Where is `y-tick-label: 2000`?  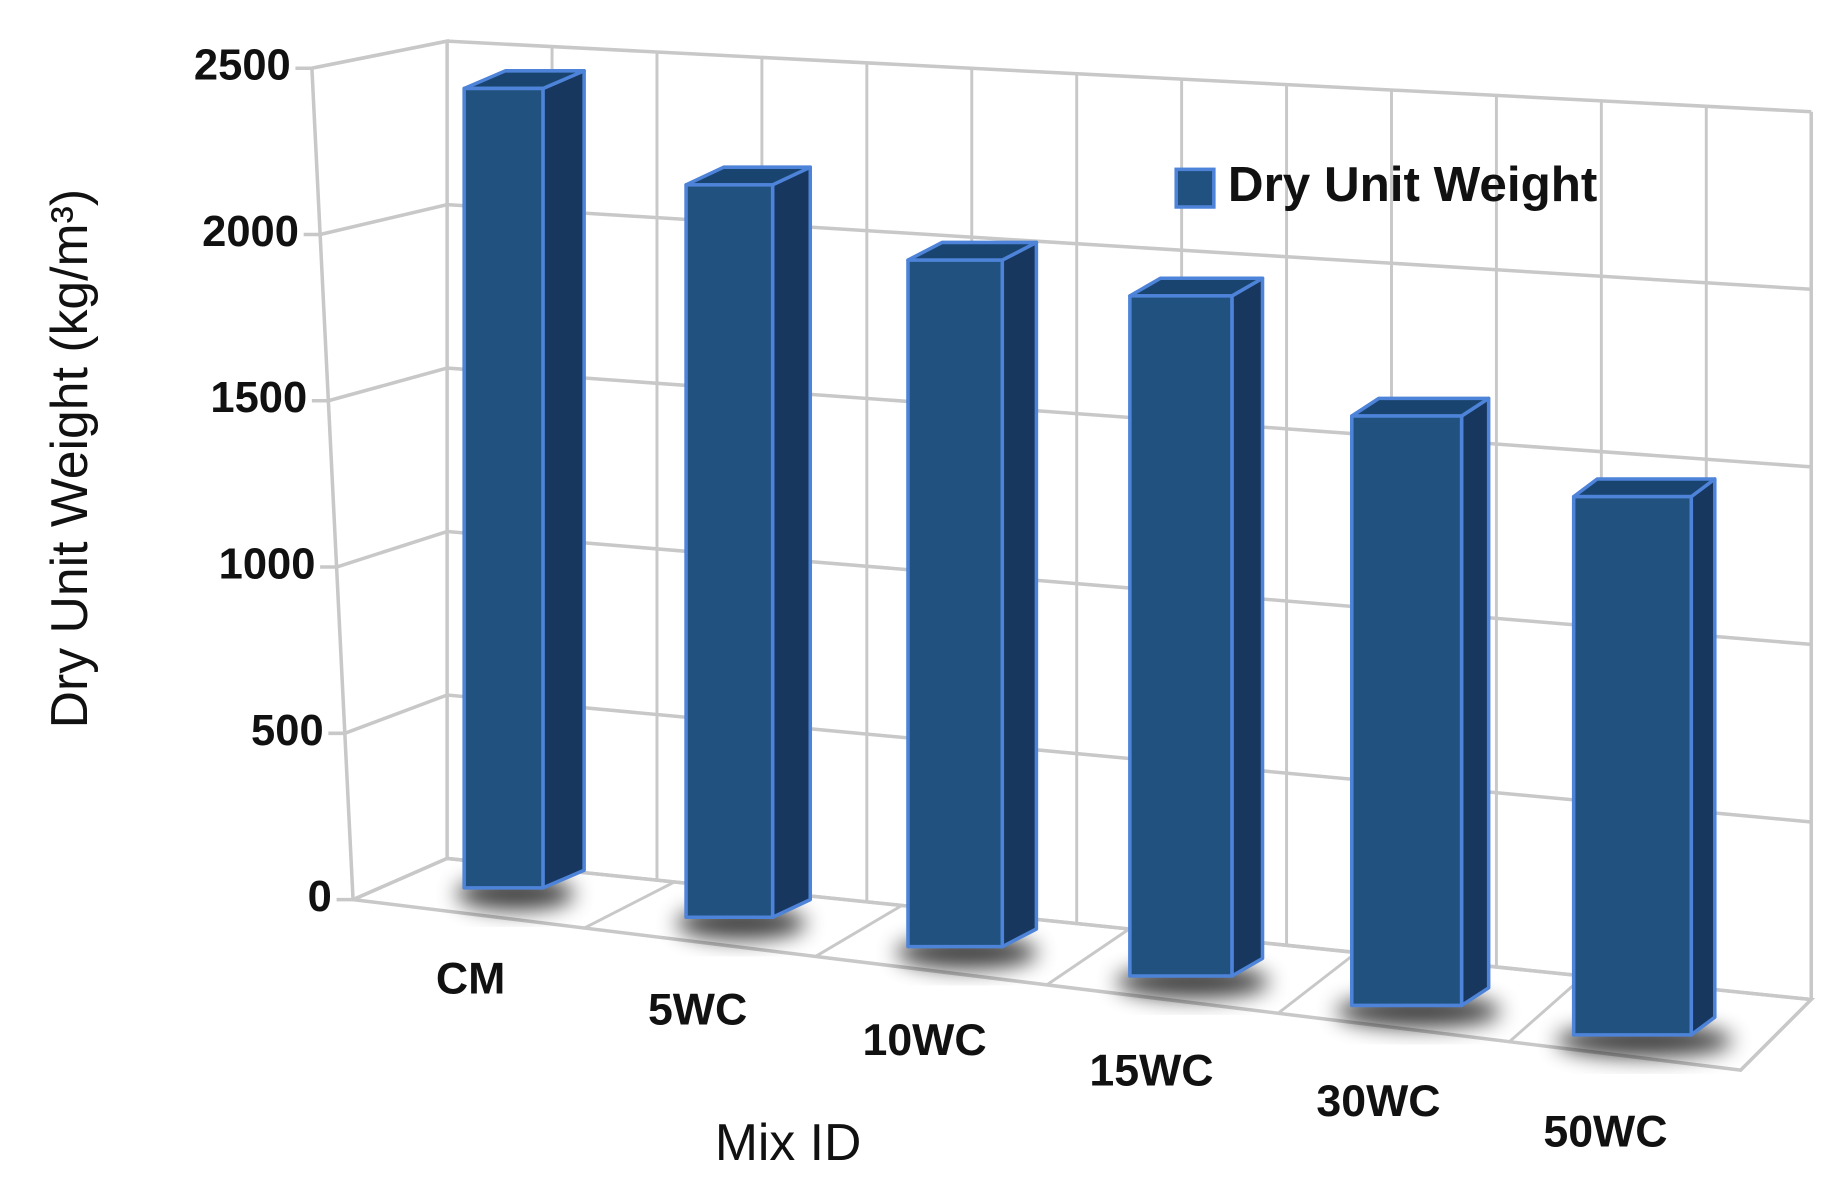 y-tick-label: 2000 is located at coordinates (250, 232).